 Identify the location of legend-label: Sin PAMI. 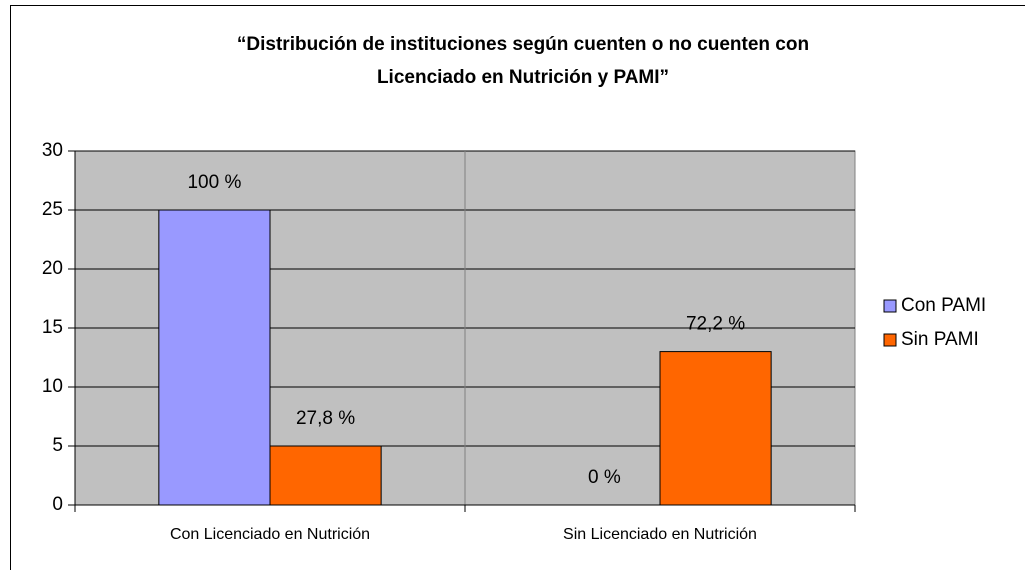
(940, 339).